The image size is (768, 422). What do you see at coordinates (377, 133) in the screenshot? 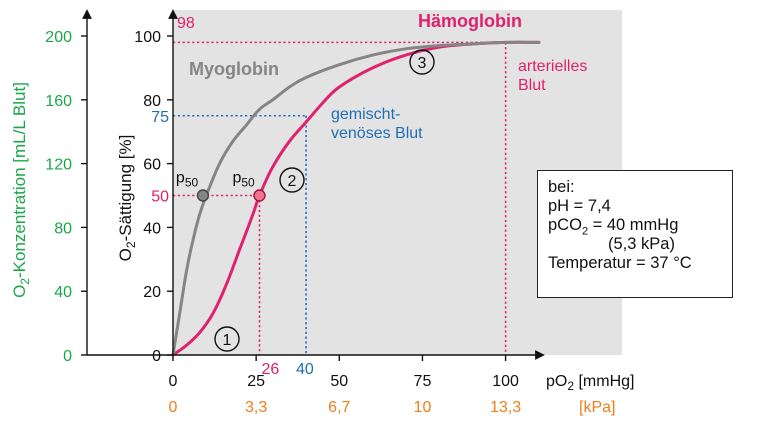
I see `mixed-venous-label-line-2: venöses Blut` at bounding box center [377, 133].